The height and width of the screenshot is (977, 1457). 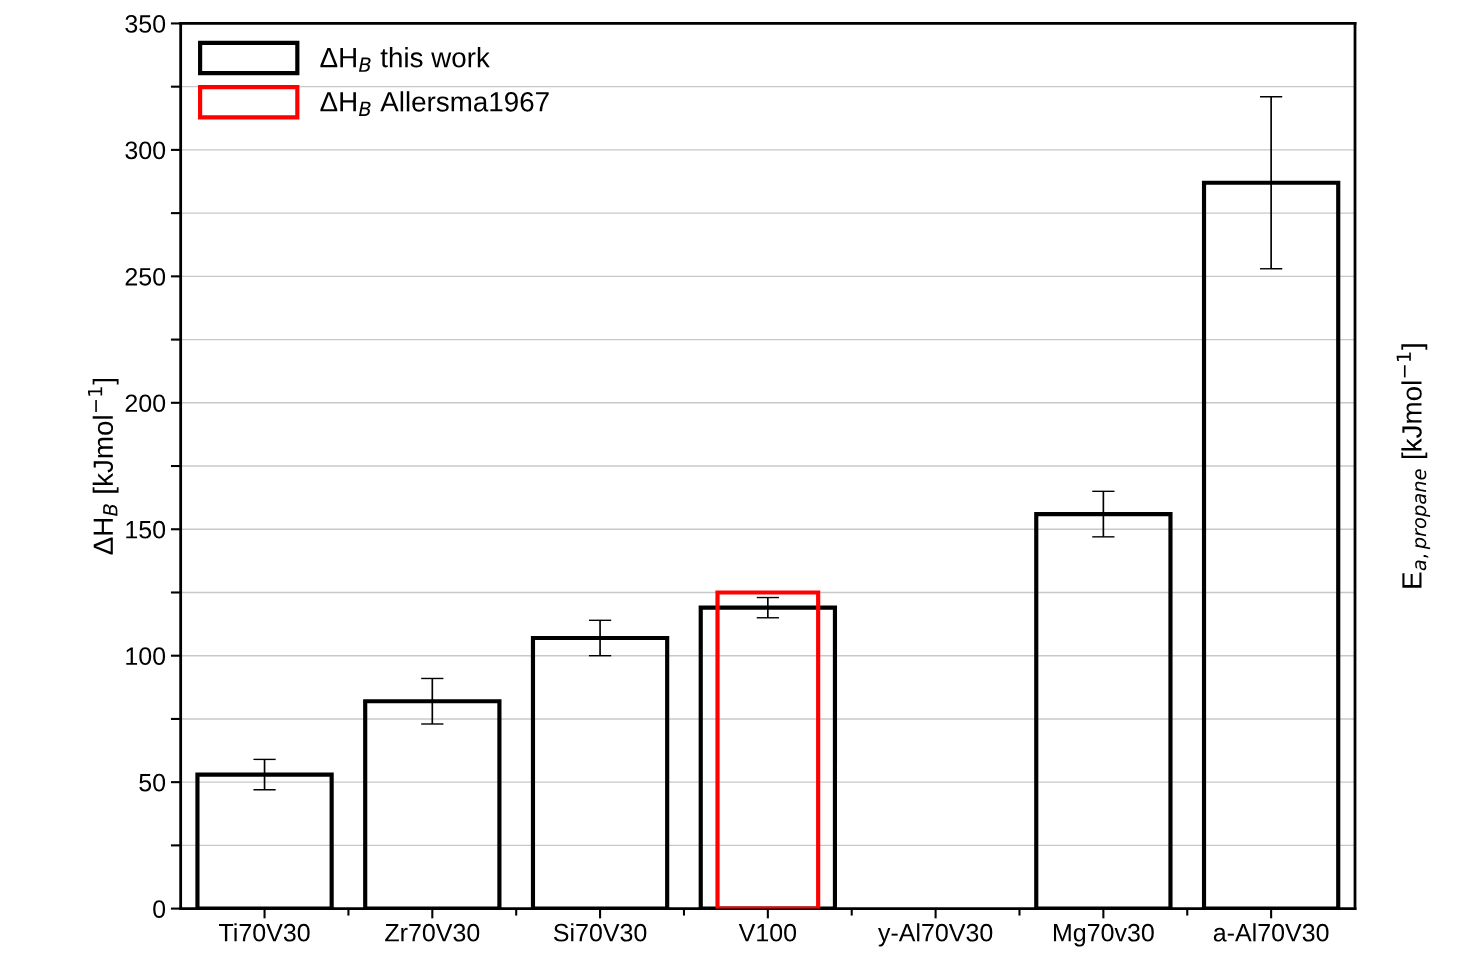 What do you see at coordinates (159, 909) in the screenshot?
I see `y-tick-label: 0` at bounding box center [159, 909].